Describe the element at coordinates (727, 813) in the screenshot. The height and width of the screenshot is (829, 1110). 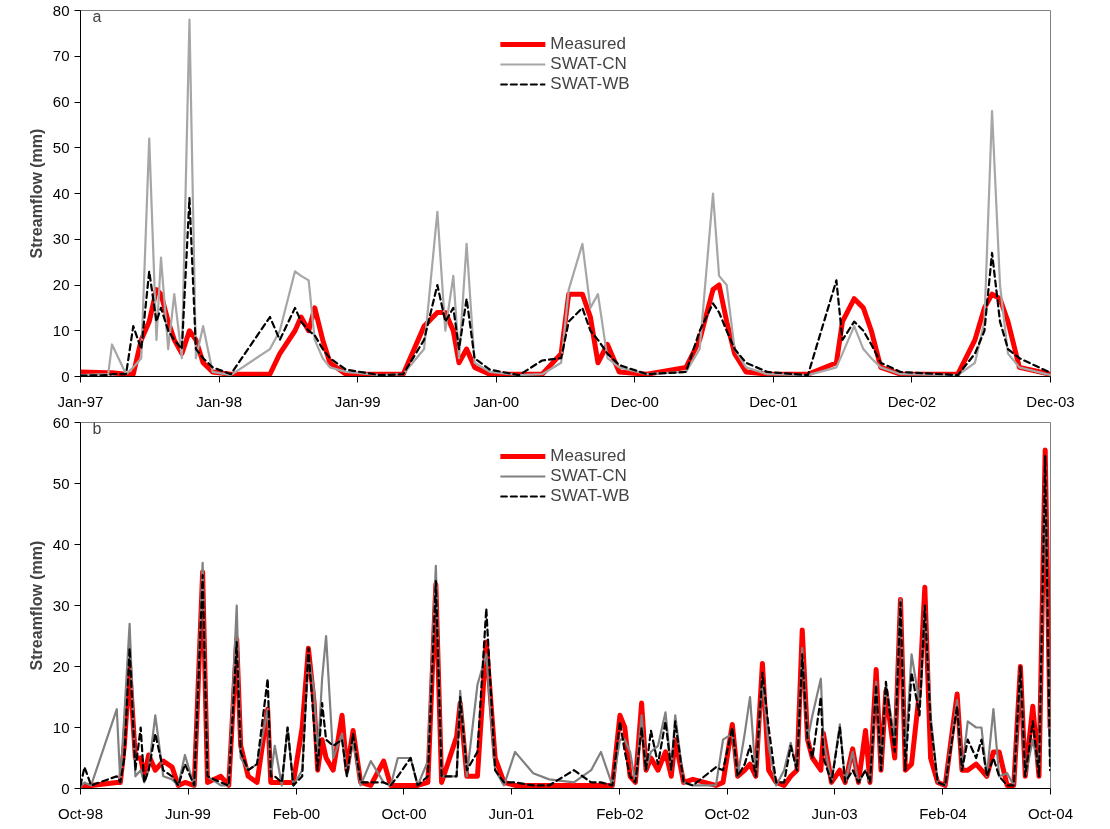
I see `x-tick-label: Oct-02` at that location.